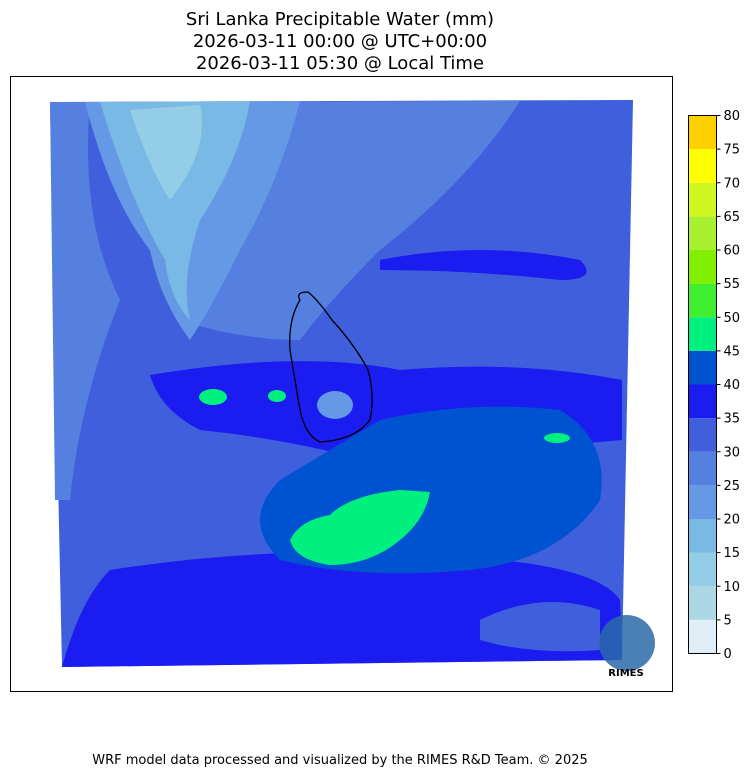 Image resolution: width=751 pixels, height=776 pixels. Describe the element at coordinates (732, 486) in the screenshot. I see `colorbar-tick-label: 25` at that location.